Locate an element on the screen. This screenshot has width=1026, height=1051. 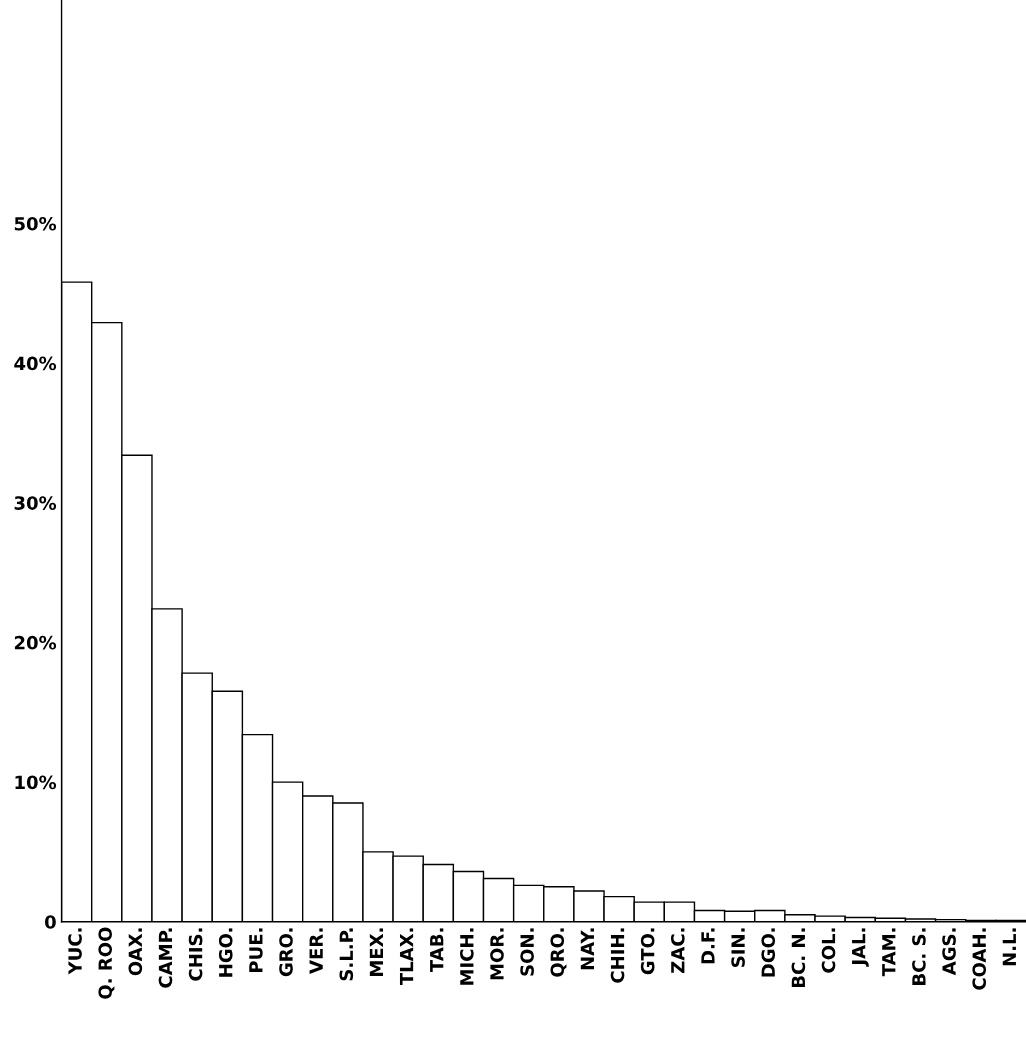
x-tick-label: CHIS. is located at coordinates (195, 954).